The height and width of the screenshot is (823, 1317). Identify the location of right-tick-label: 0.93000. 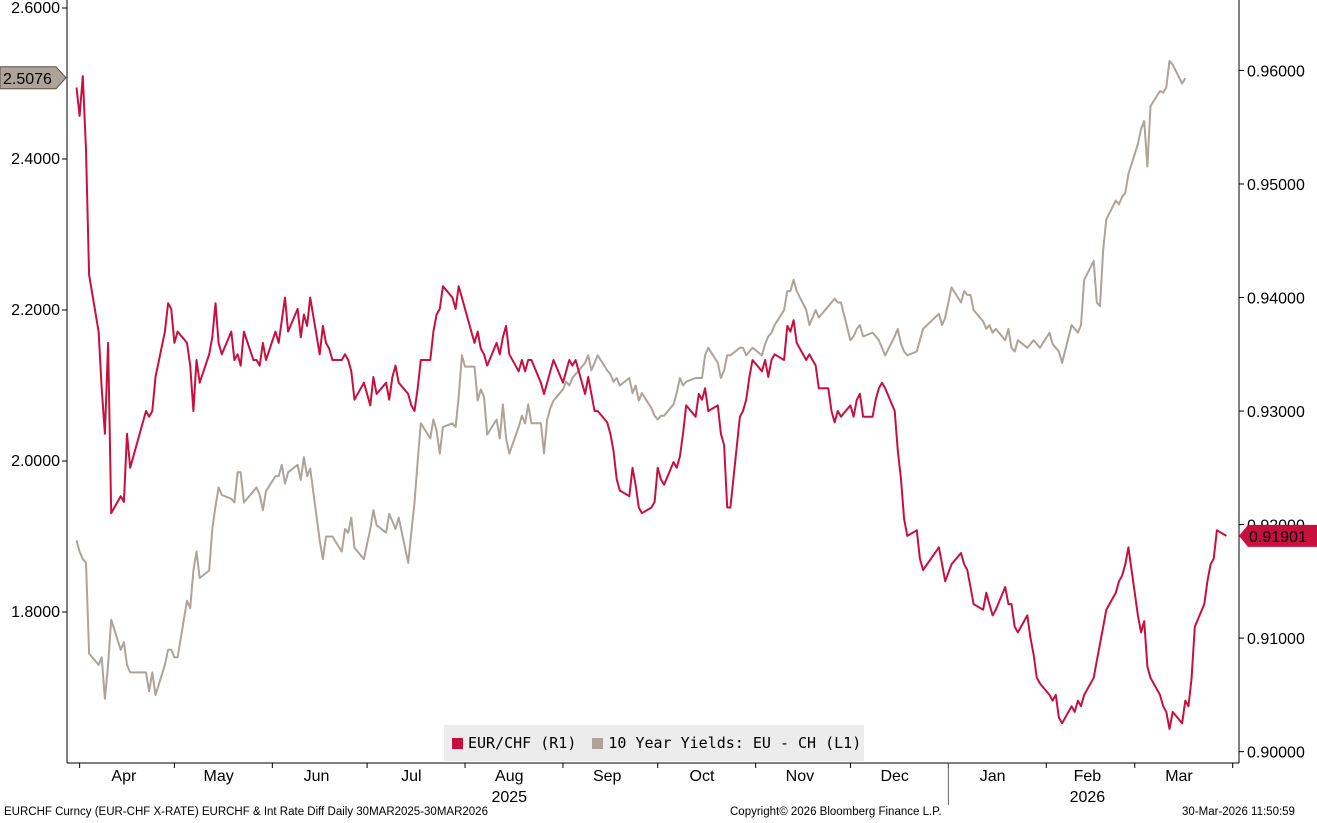
(1276, 412).